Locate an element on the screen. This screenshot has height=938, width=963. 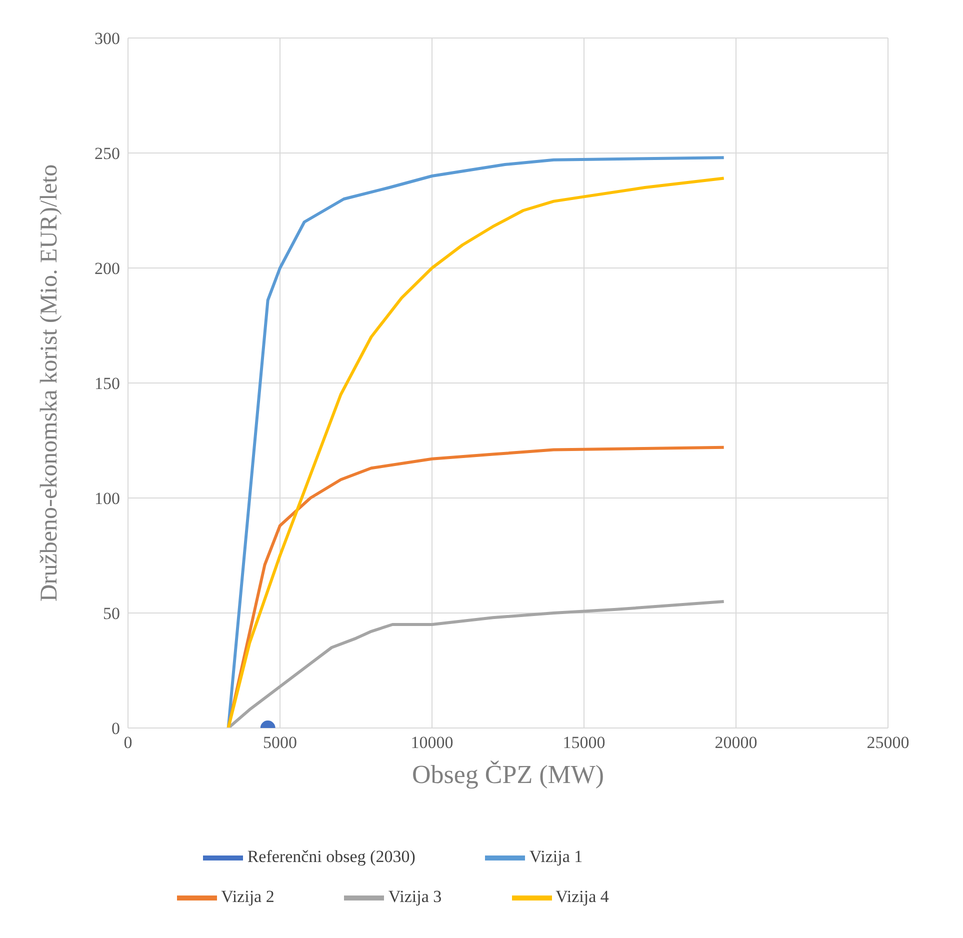
legend-label: Vizija 2 is located at coordinates (247, 896).